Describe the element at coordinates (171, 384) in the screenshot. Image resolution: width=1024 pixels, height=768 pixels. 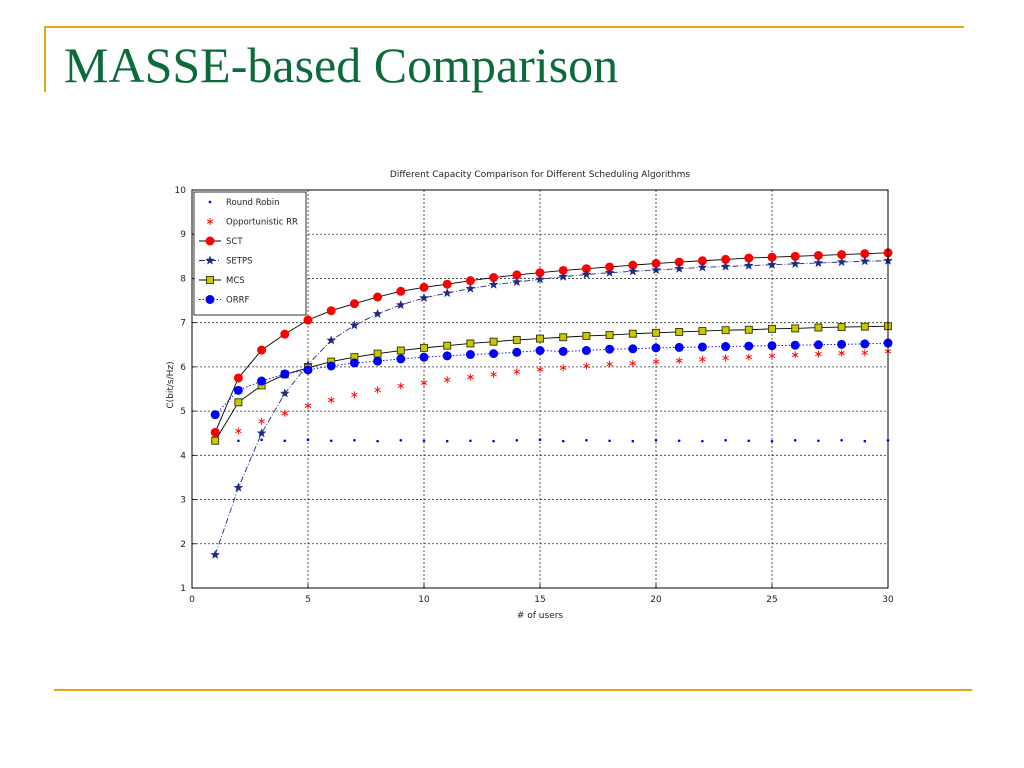
I see `y-axis-label: C(bit/s/Hz)` at that location.